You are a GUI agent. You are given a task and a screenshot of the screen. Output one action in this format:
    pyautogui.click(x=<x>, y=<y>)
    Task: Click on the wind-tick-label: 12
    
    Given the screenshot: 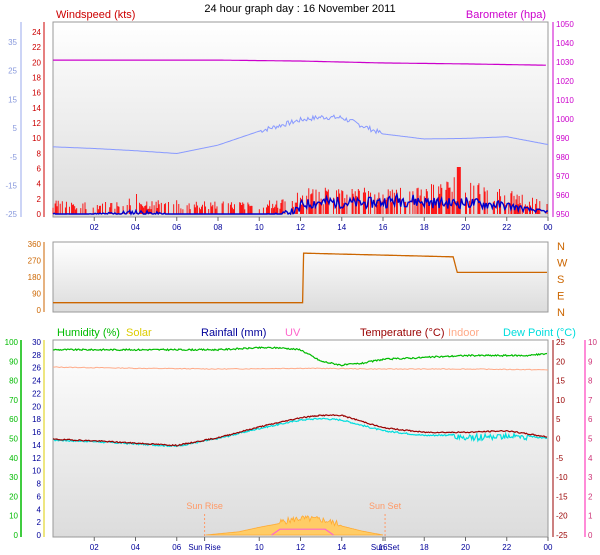 What is the action you would take?
    pyautogui.click(x=36, y=123)
    